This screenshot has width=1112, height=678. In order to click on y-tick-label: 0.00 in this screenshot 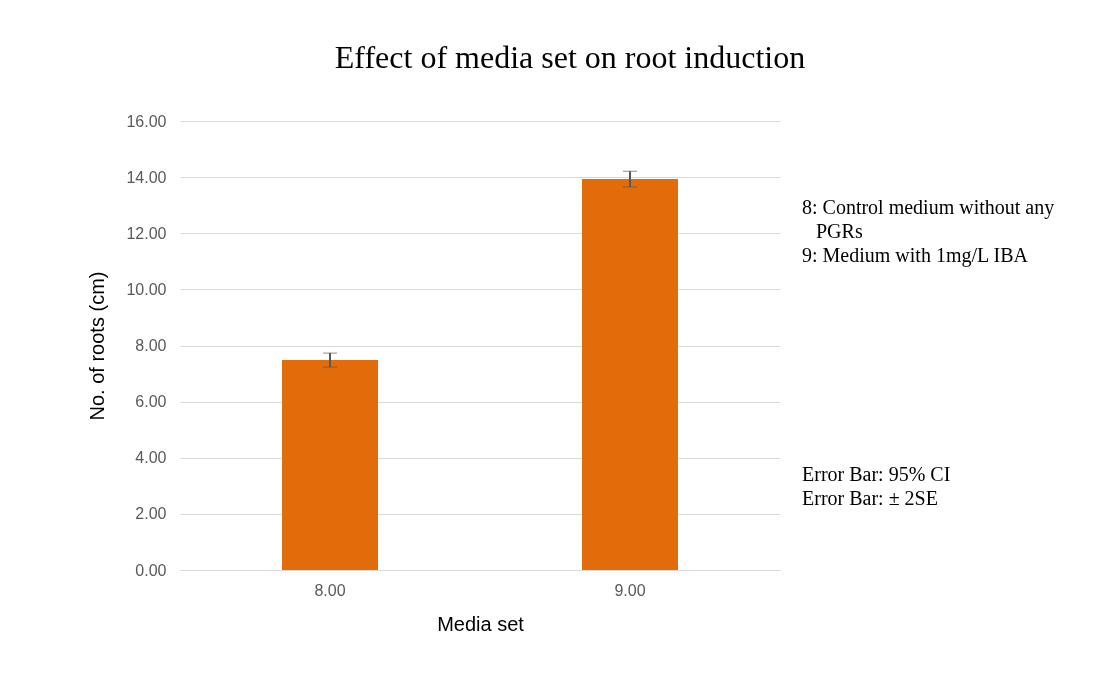, I will do `click(151, 570)`.